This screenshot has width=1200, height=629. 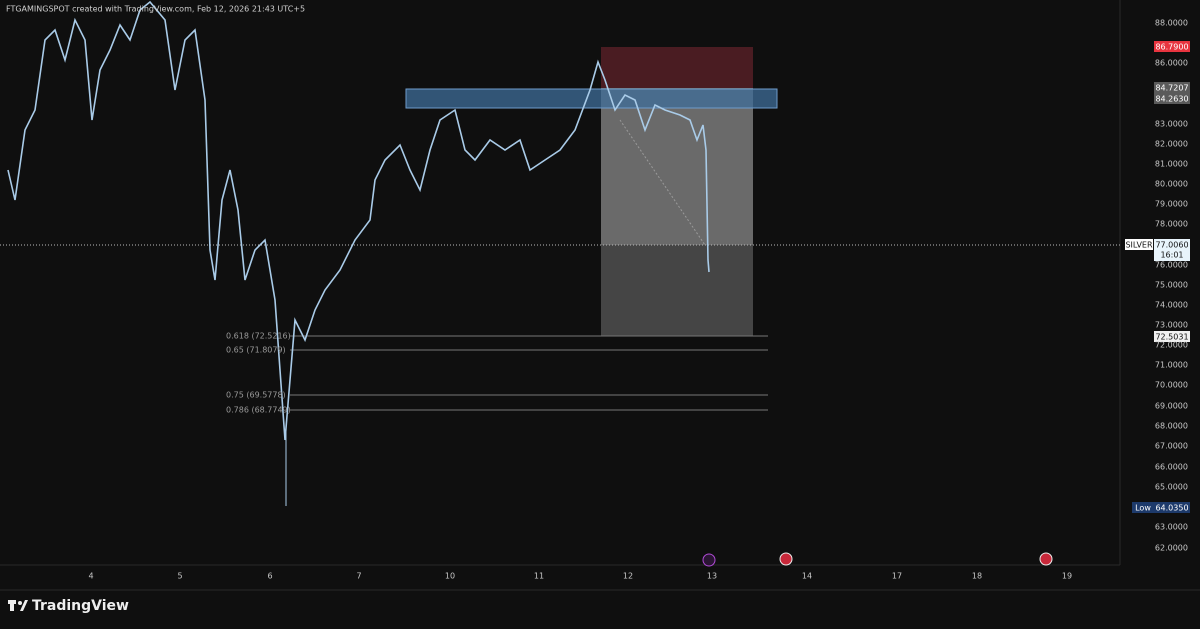 What do you see at coordinates (1171, 23) in the screenshot?
I see `price-axis-label: 88.0000` at bounding box center [1171, 23].